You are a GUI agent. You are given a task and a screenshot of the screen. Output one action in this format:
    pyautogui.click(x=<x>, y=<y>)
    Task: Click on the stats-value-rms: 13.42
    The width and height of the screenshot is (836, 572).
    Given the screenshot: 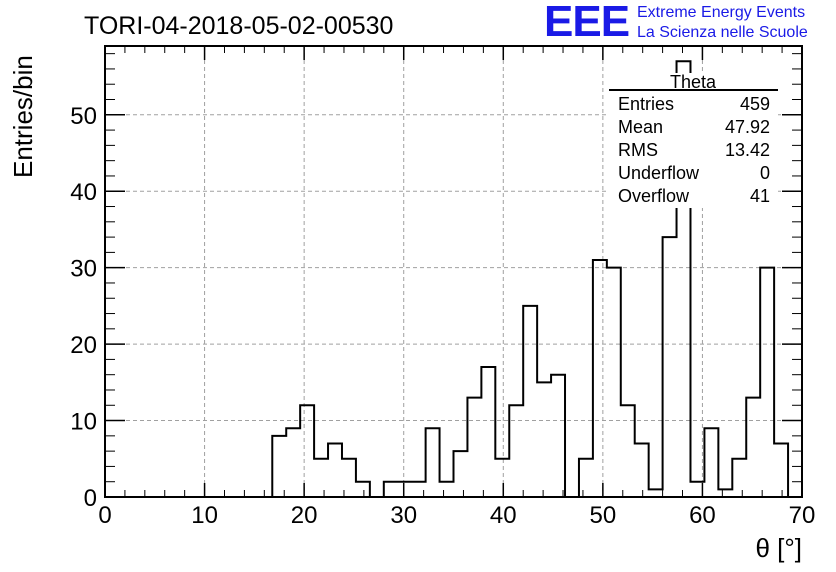 What is the action you would take?
    pyautogui.click(x=747, y=150)
    